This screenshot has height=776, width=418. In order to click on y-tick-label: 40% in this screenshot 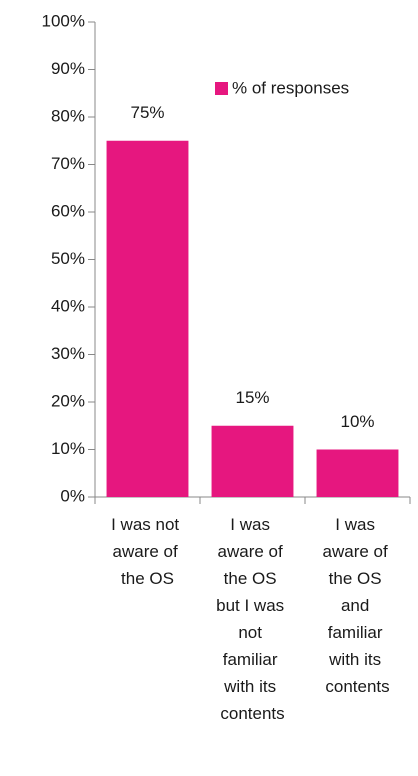, I will do `click(68, 305)`.